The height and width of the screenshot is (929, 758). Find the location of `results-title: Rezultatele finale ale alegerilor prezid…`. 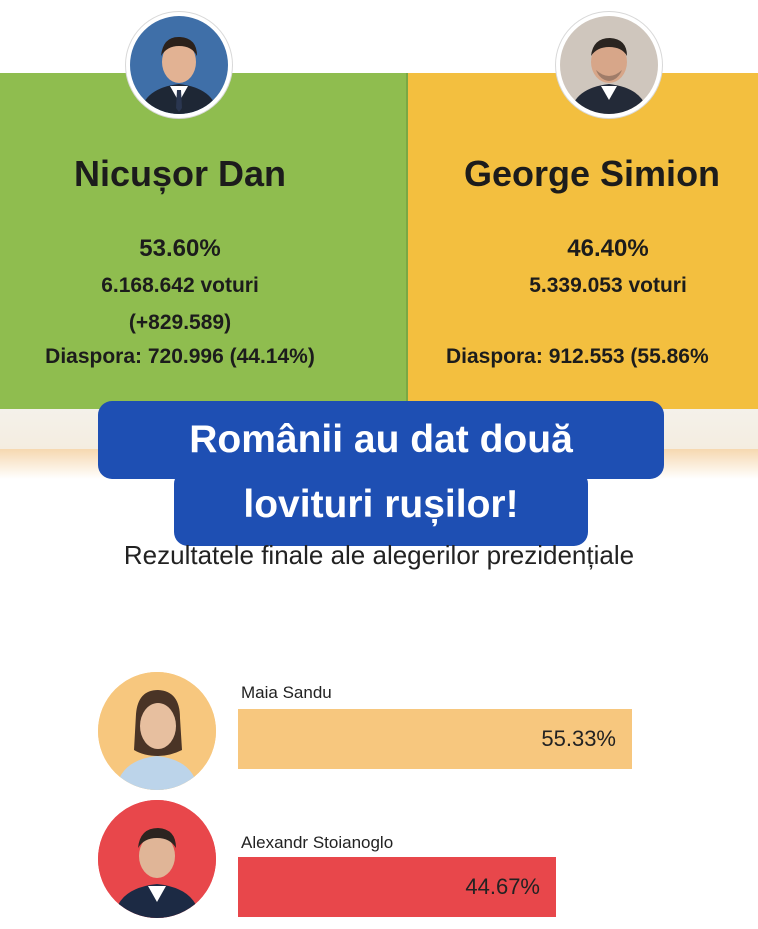

results-title: Rezultatele finale ale alegerilor prezid… is located at coordinates (379, 555).